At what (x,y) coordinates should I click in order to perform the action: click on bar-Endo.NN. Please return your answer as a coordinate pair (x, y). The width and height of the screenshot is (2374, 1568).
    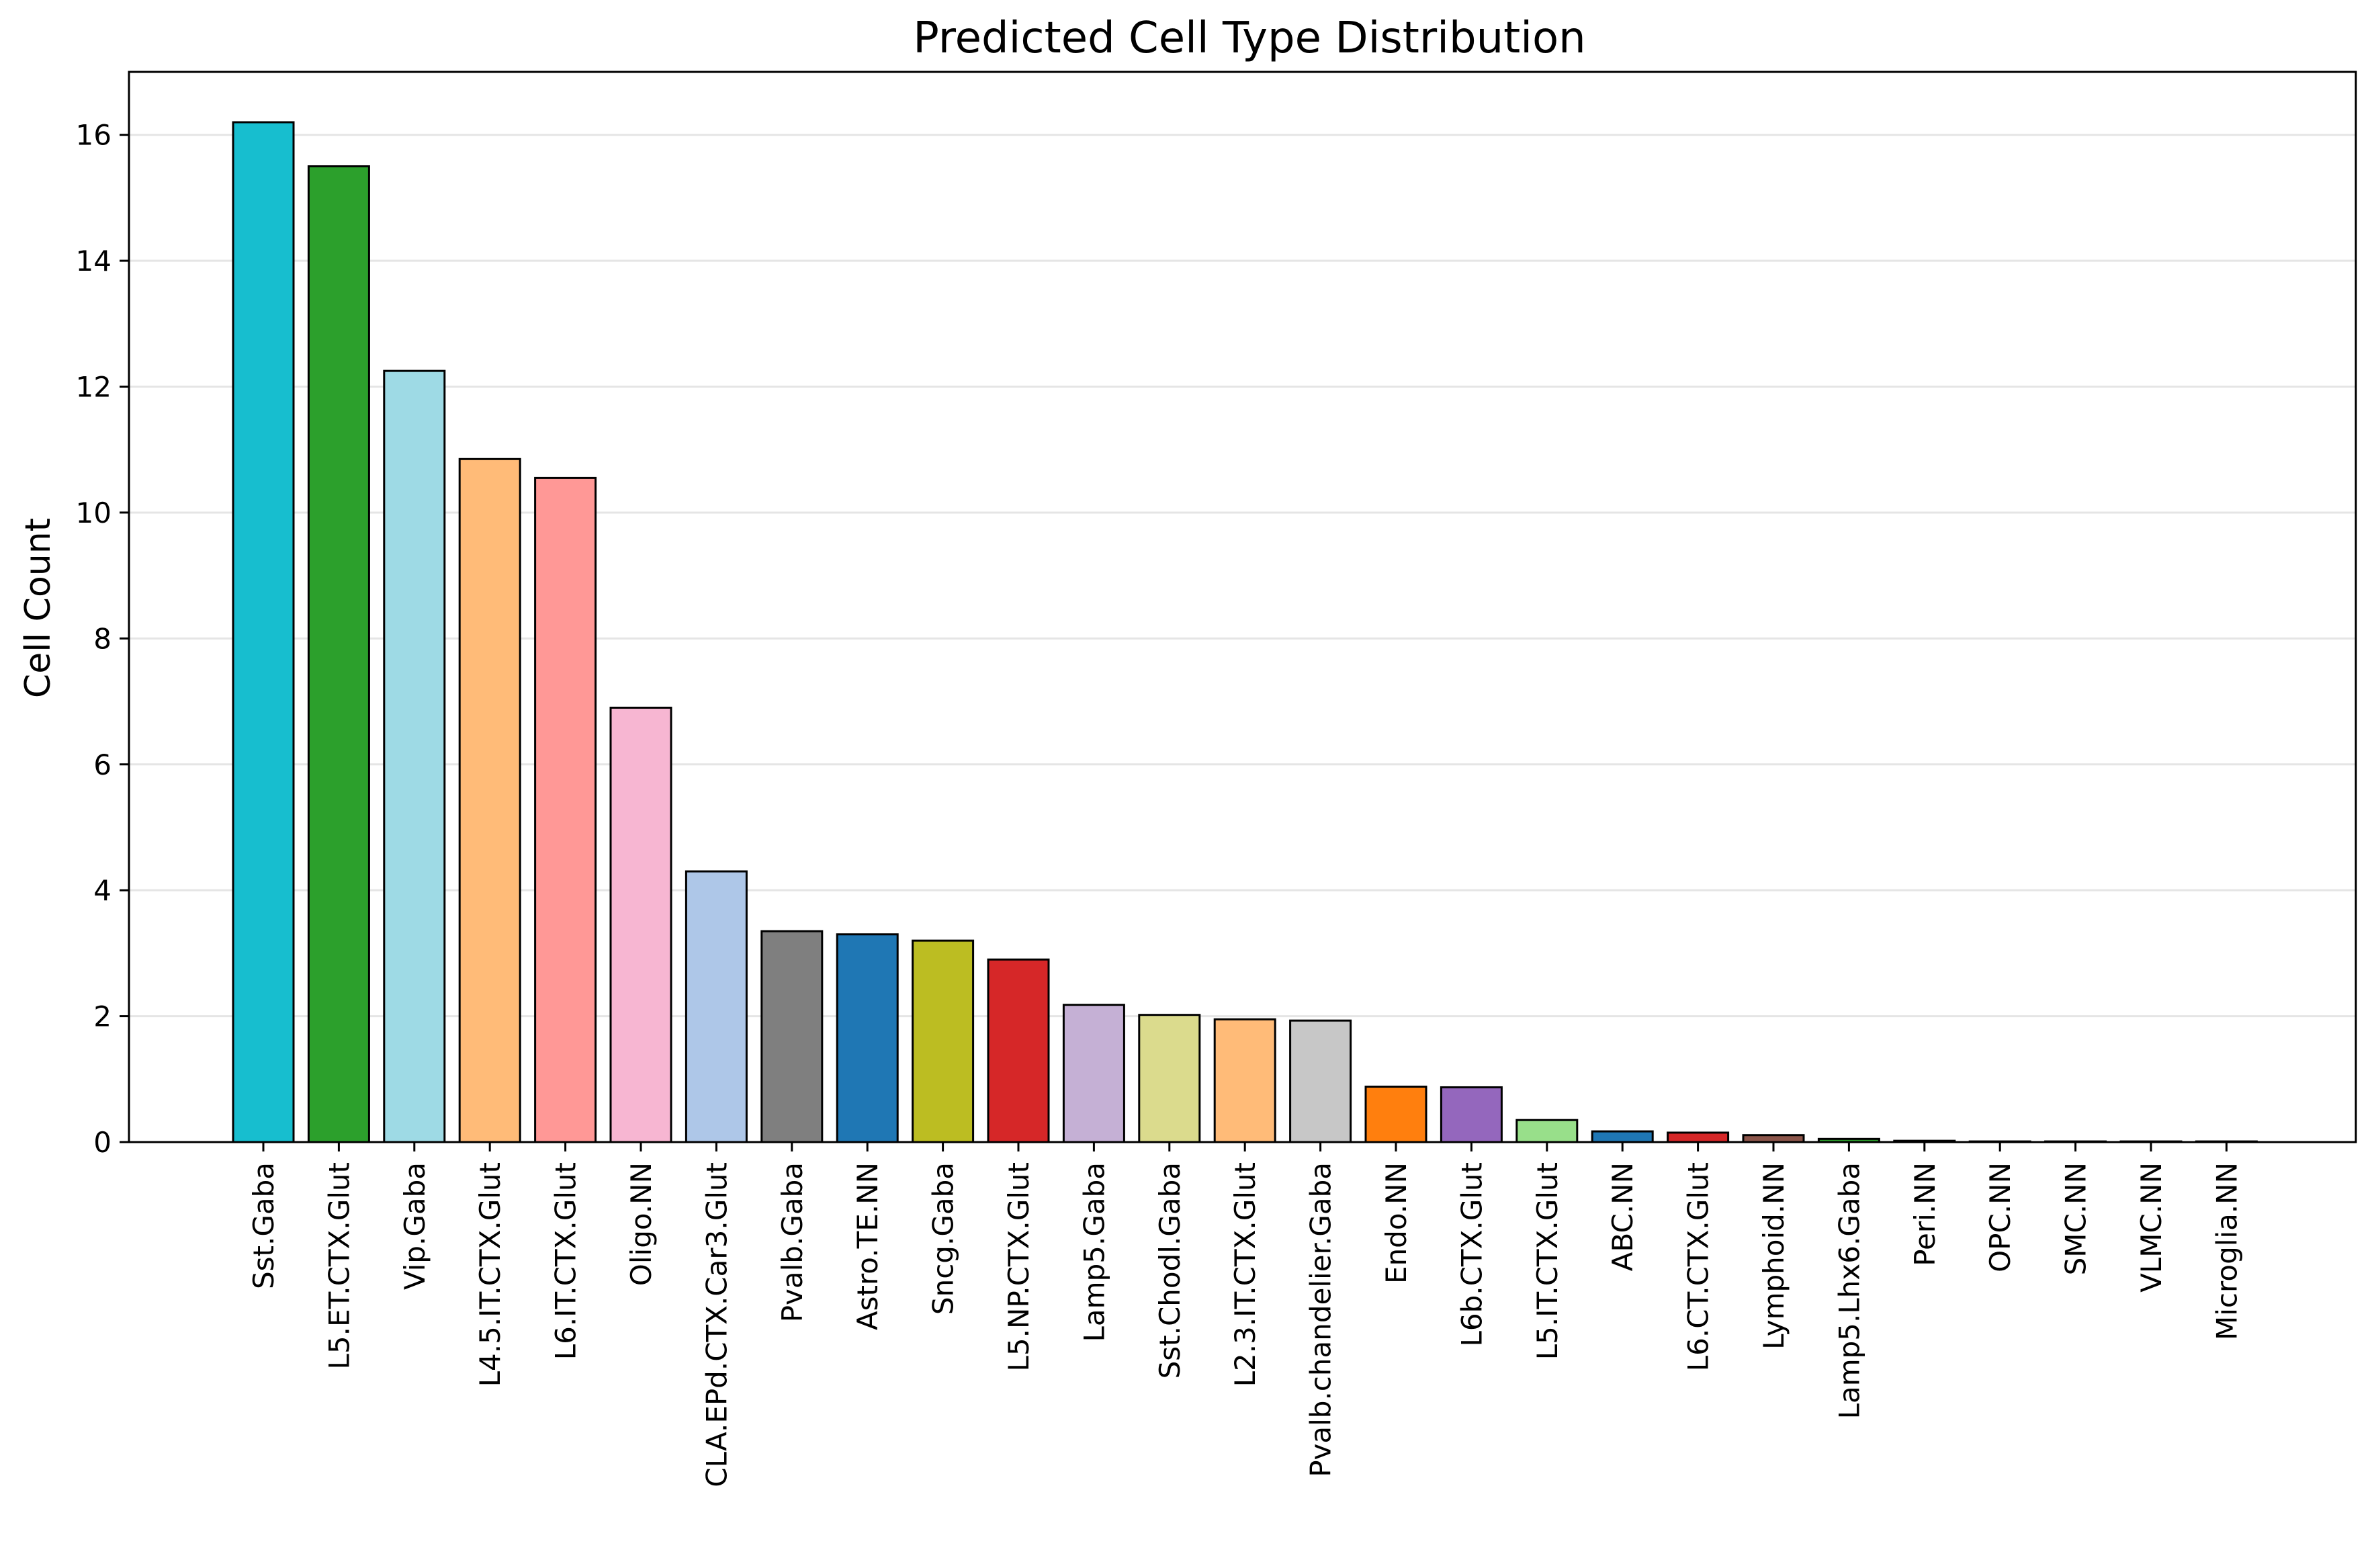
    Looking at the image, I should click on (1395, 1114).